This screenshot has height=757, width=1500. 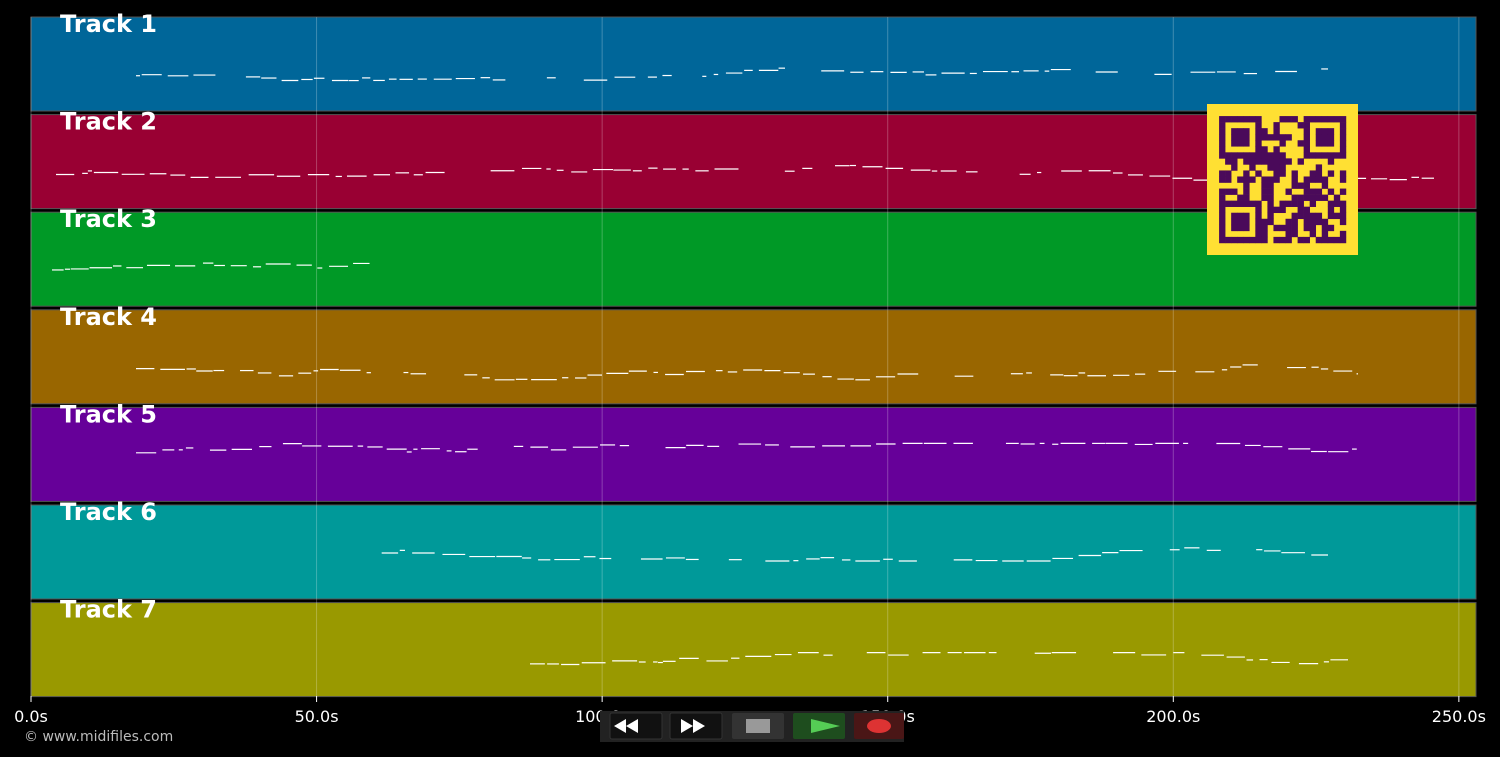 What do you see at coordinates (879, 726) in the screenshot?
I see `record-button` at bounding box center [879, 726].